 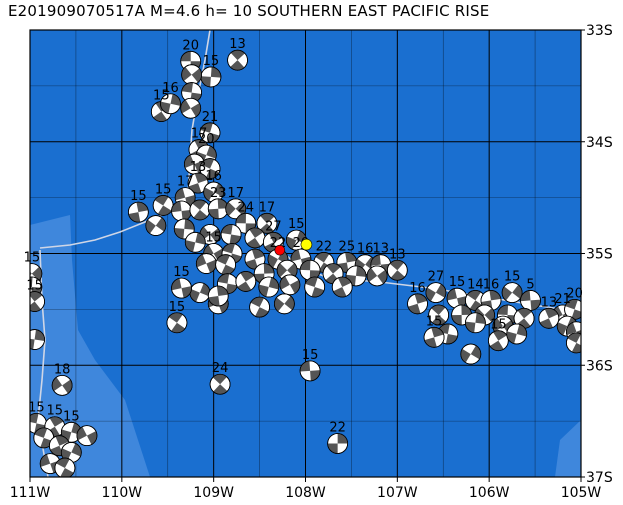 What do you see at coordinates (206, 139) in the screenshot?
I see `depth-label: 20` at bounding box center [206, 139].